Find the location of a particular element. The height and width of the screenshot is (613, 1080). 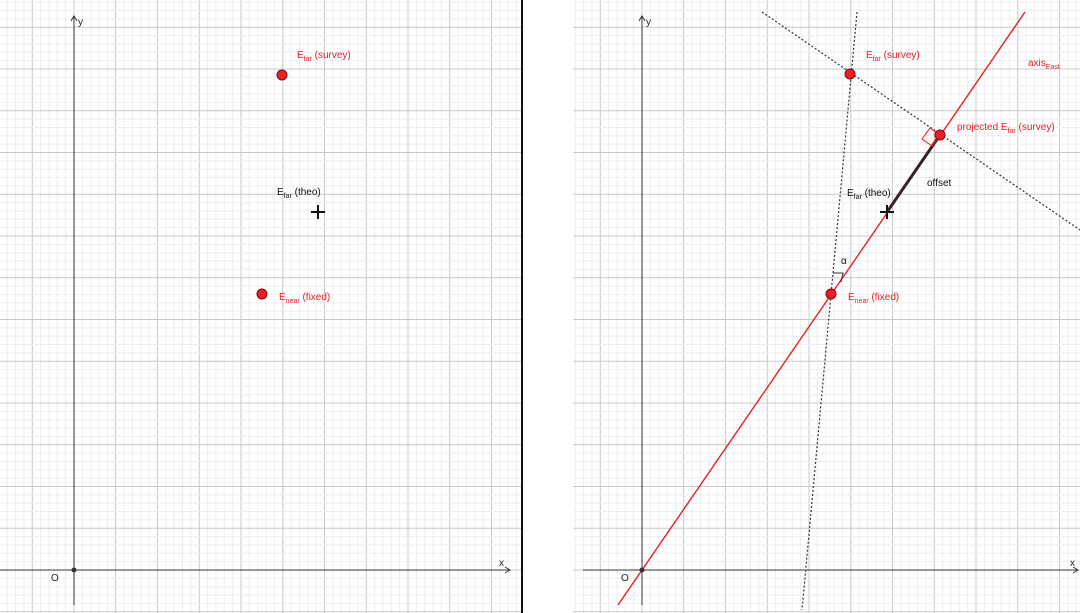

dotted-line-steep is located at coordinates (829, 311).